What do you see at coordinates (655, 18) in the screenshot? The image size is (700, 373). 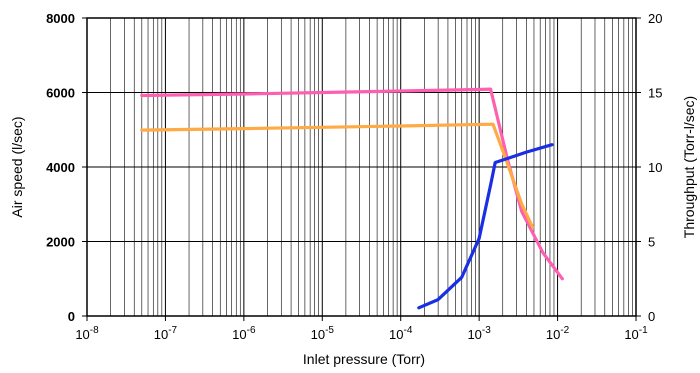 I see `y2-tick-label: 20` at bounding box center [655, 18].